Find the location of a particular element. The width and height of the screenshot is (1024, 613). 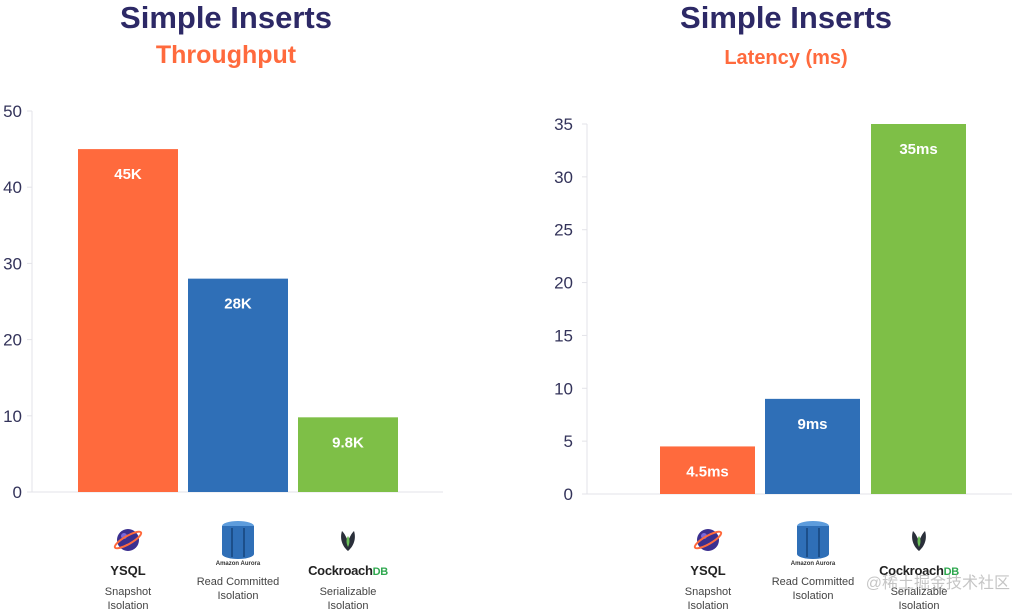

bar-data-label: 4.5ms is located at coordinates (707, 471).